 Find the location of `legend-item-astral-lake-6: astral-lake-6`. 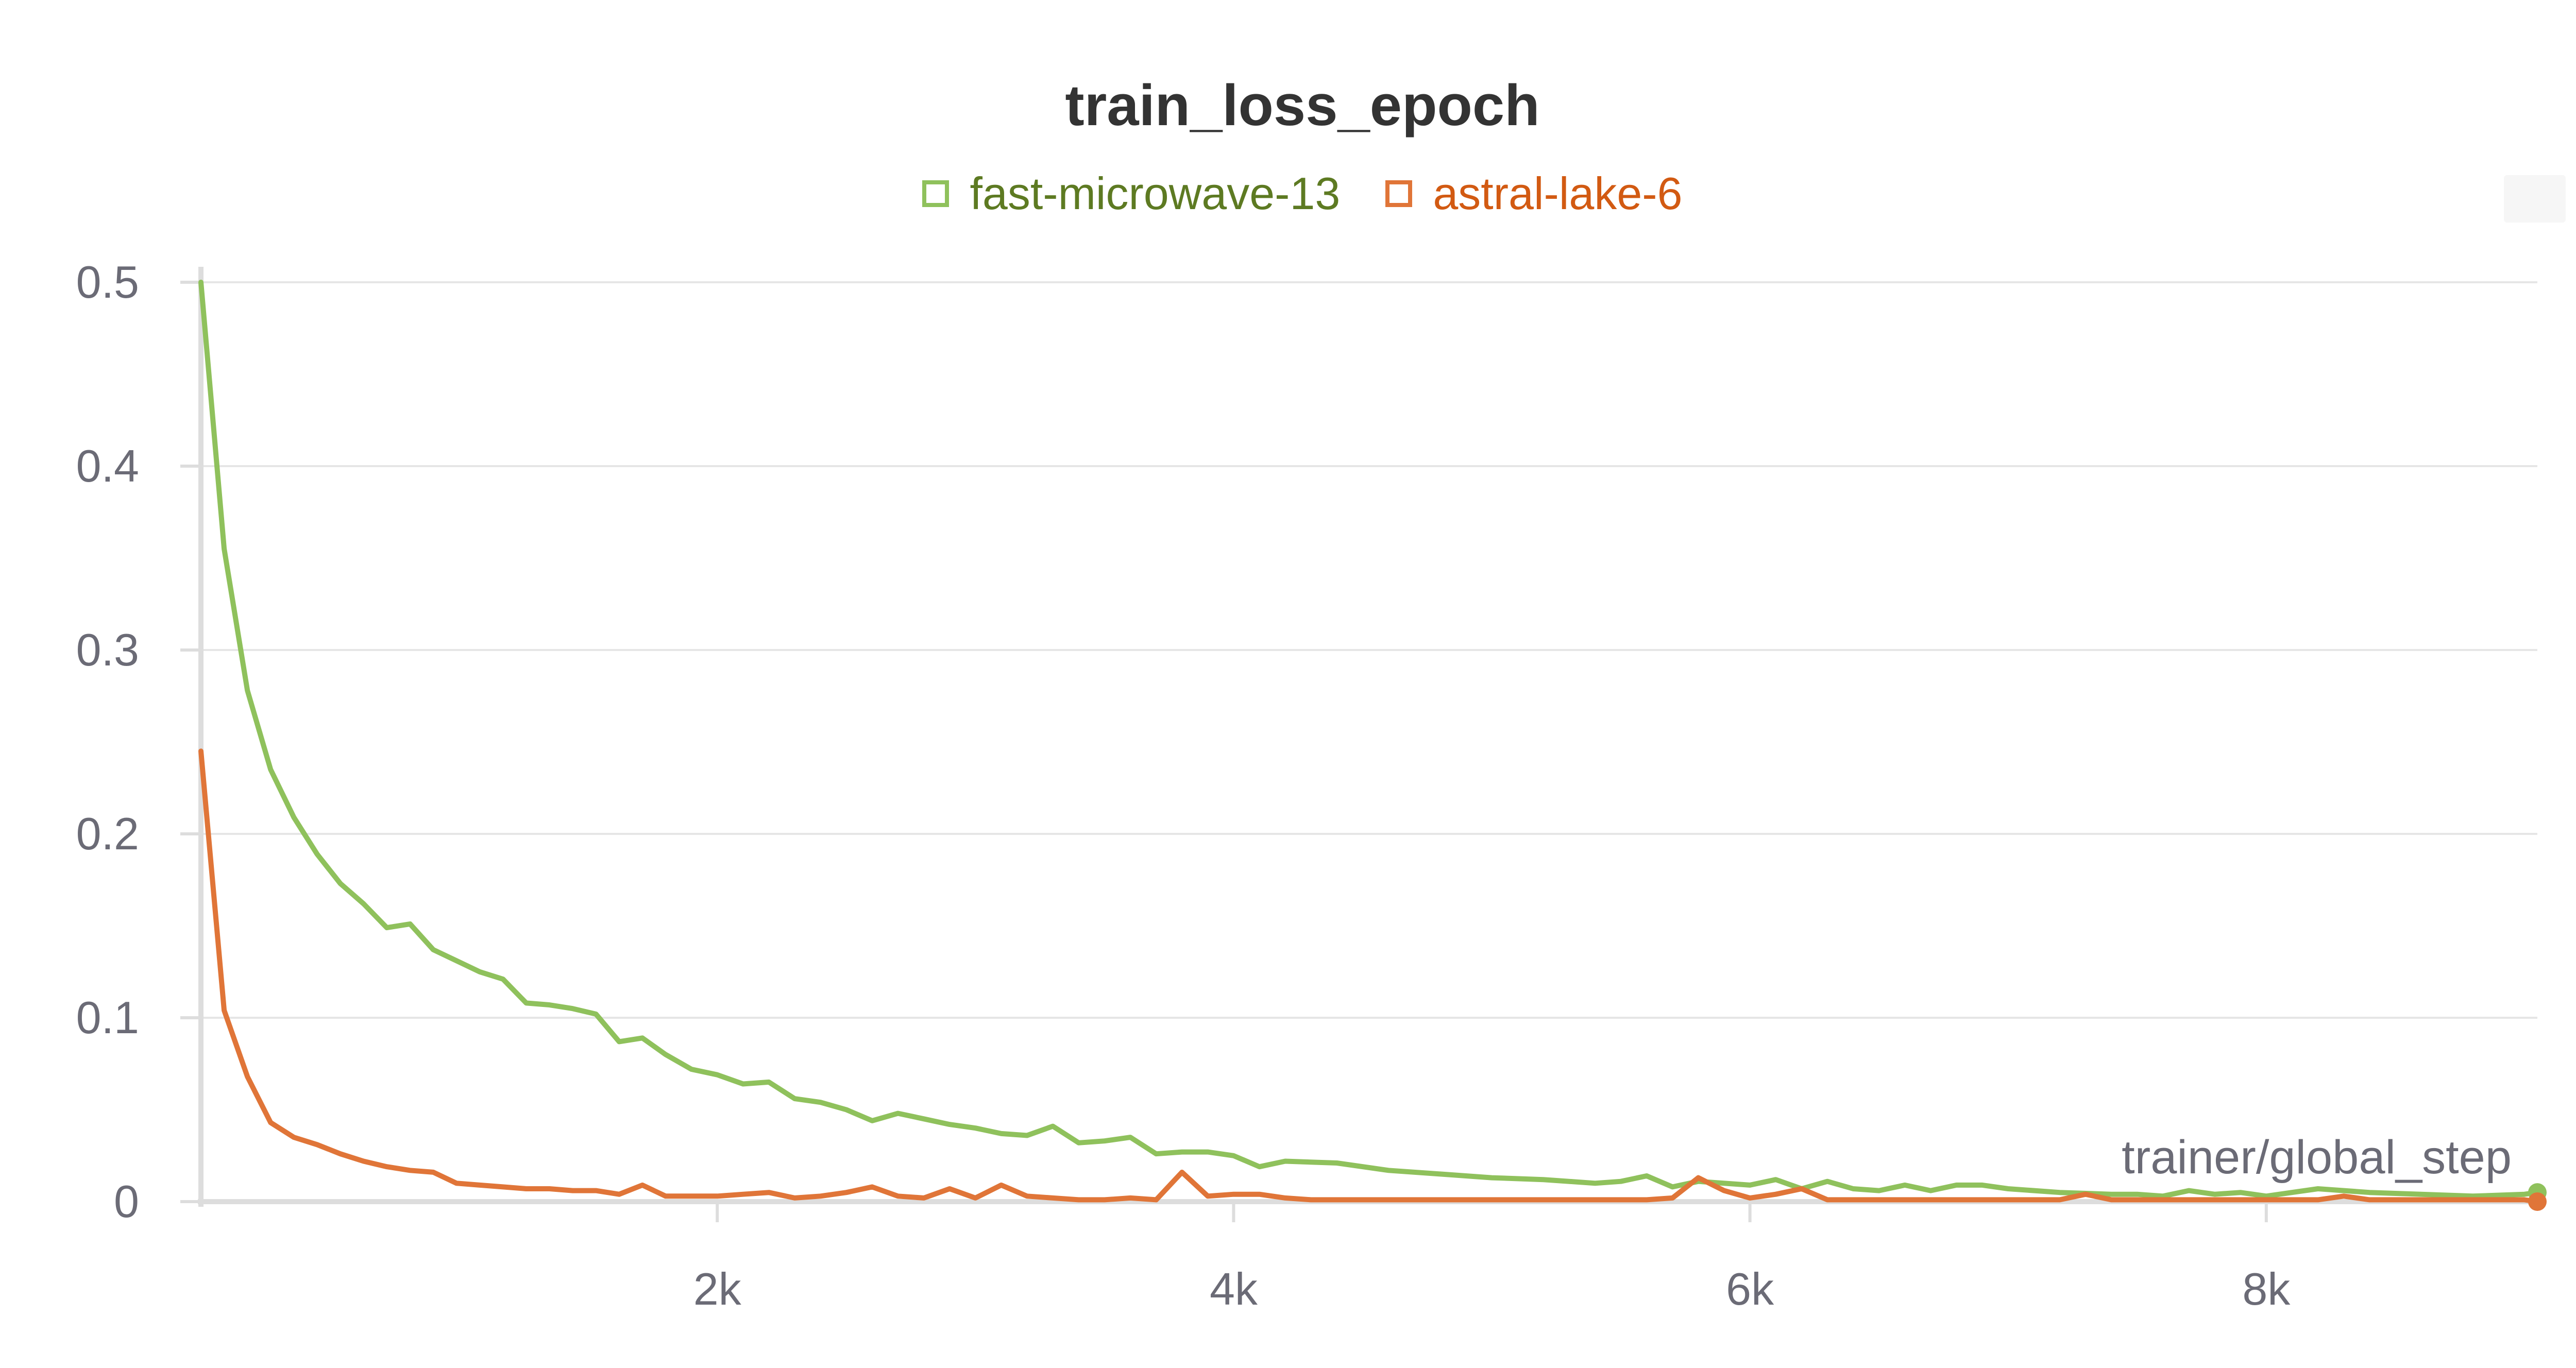

legend-item-astral-lake-6: astral-lake-6 is located at coordinates (1534, 193).